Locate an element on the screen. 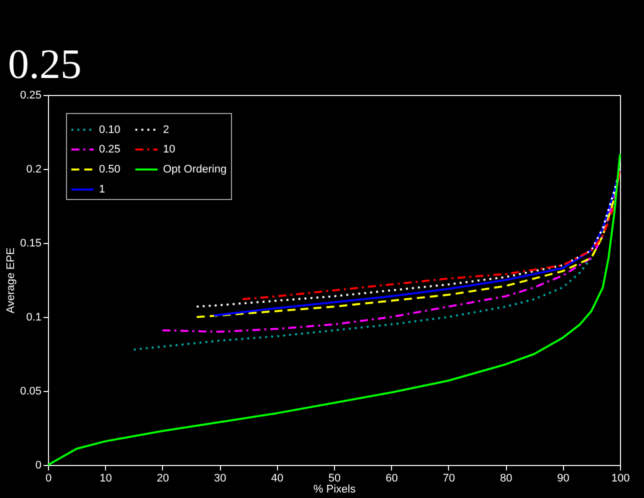 The width and height of the screenshot is (644, 498). x-tick-label: 10 is located at coordinates (106, 478).